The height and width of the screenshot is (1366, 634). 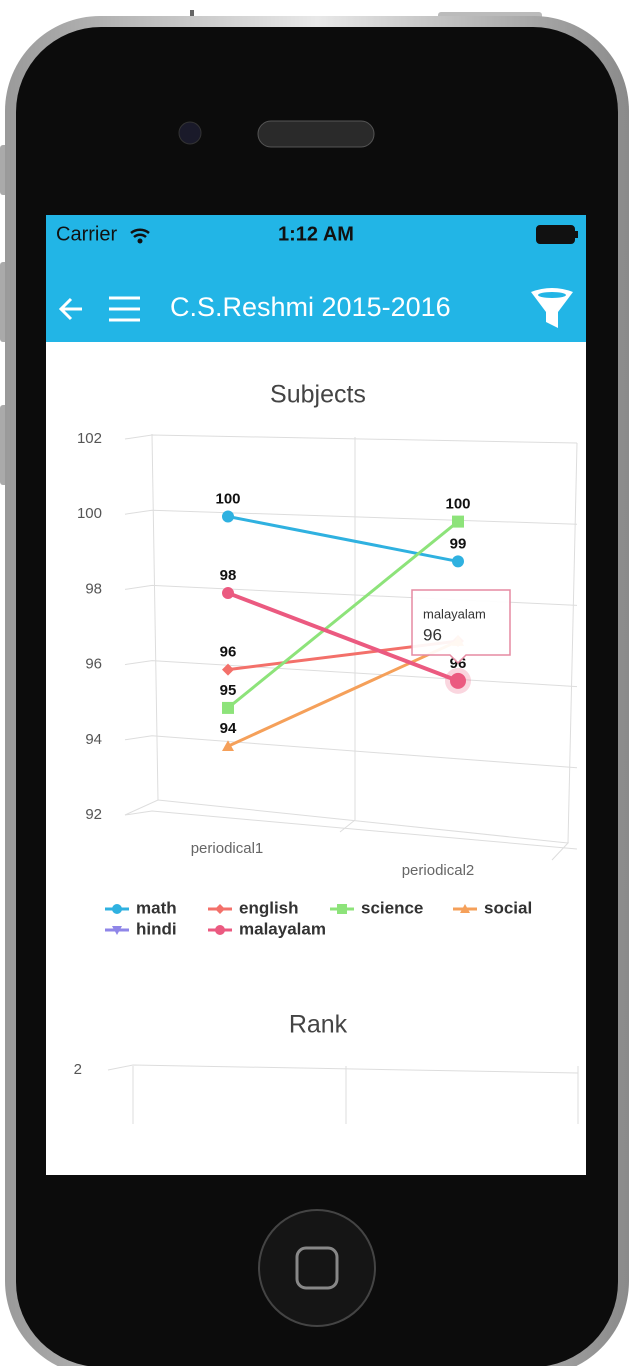 What do you see at coordinates (432, 634) in the screenshot?
I see `tooltip-value: 96` at bounding box center [432, 634].